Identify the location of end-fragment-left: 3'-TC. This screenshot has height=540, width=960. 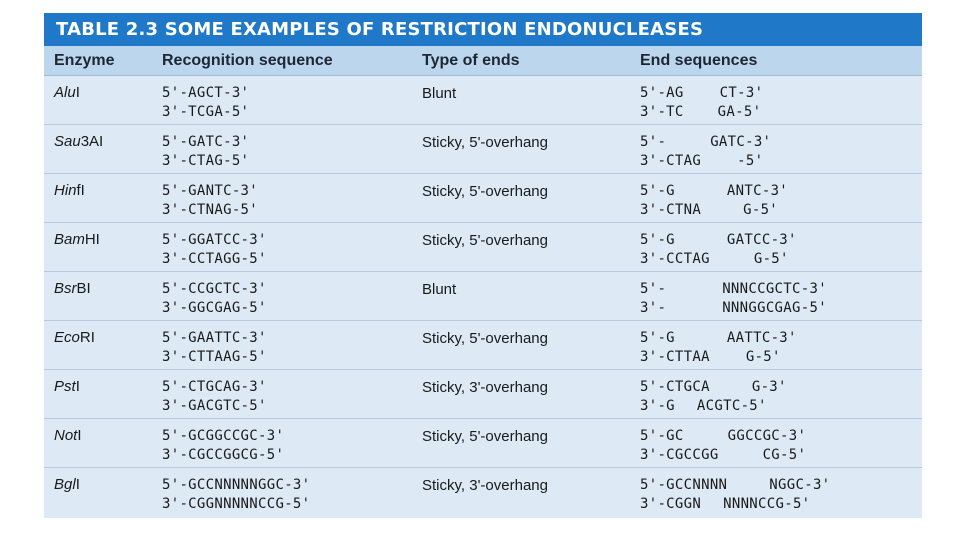
(662, 112).